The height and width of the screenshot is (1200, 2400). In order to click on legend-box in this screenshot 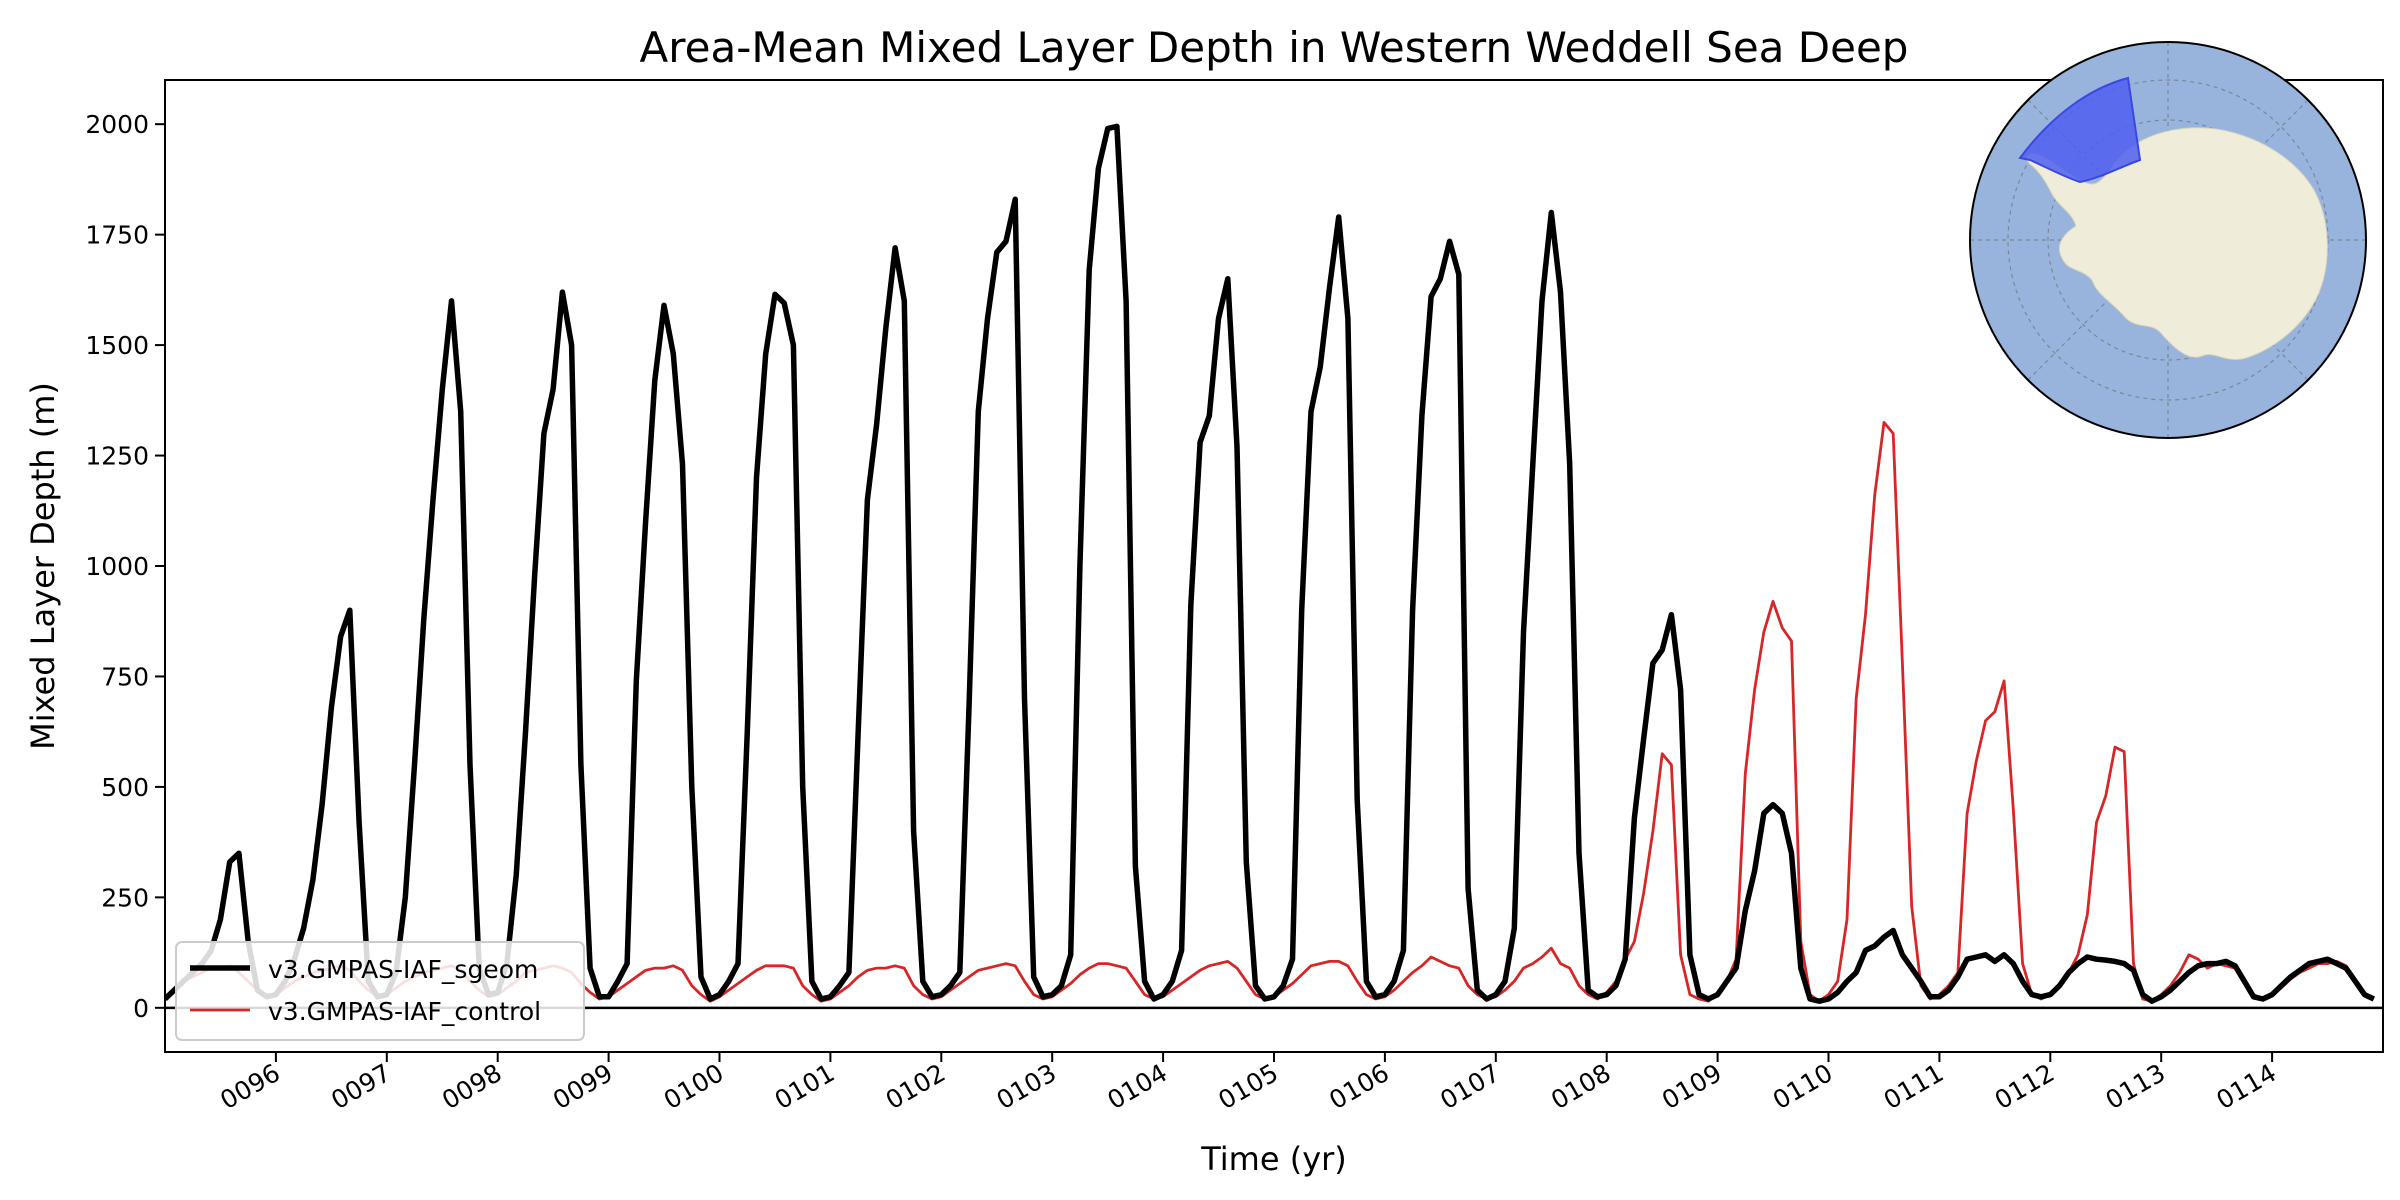, I will do `click(380, 991)`.